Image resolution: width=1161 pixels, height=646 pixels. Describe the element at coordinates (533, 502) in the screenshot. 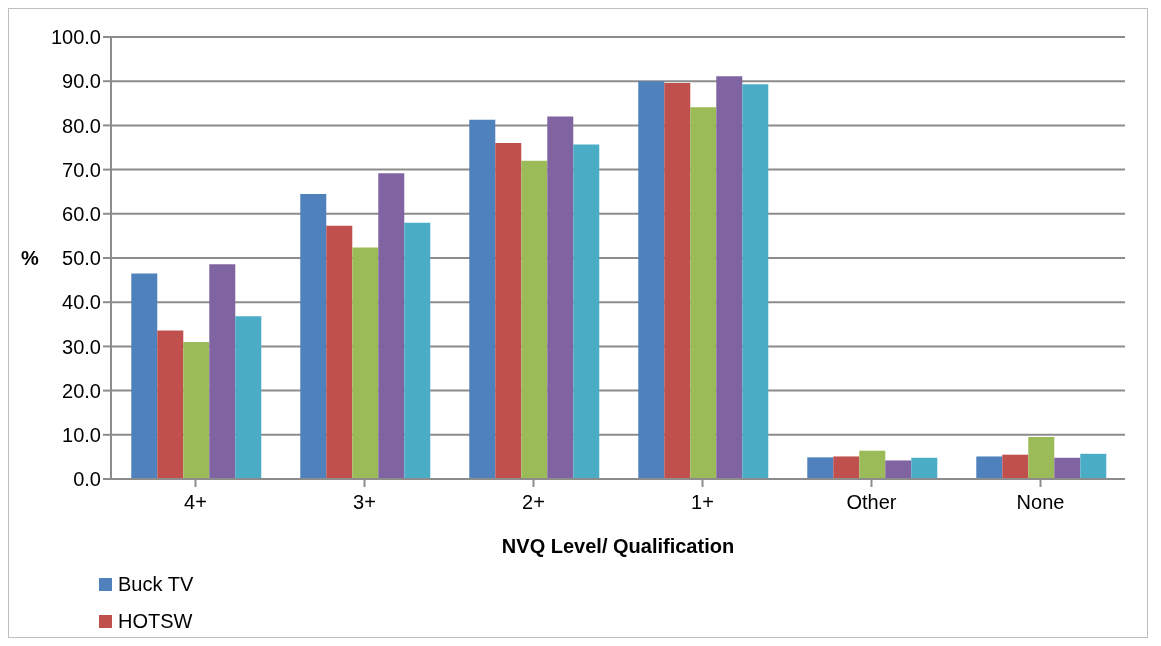

I see `x-tick-label: 2+` at that location.